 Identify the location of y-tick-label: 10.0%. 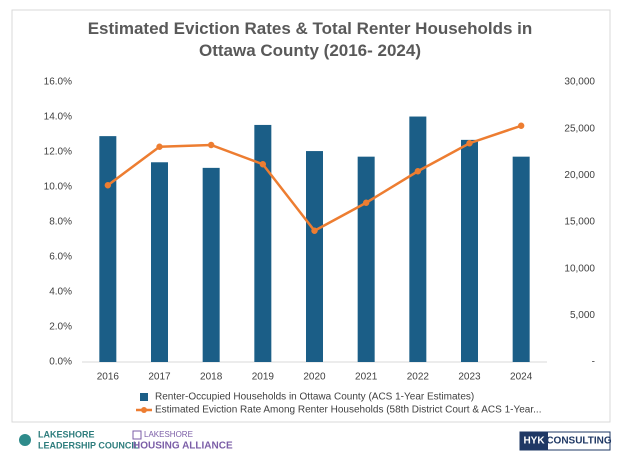
(58, 187).